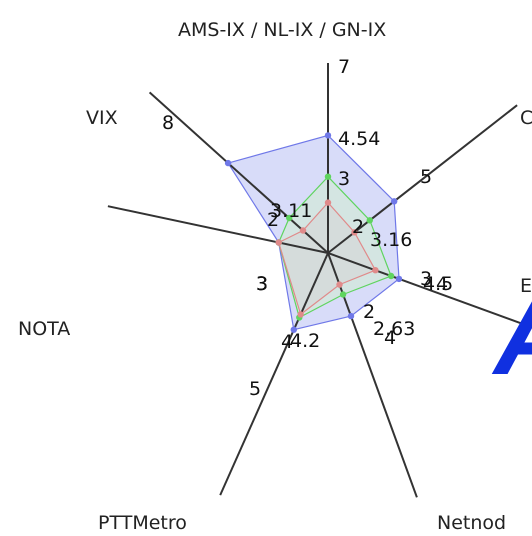 This screenshot has width=532, height=536. I want to click on series-1-value-label-6: 3.11, so click(291, 211).